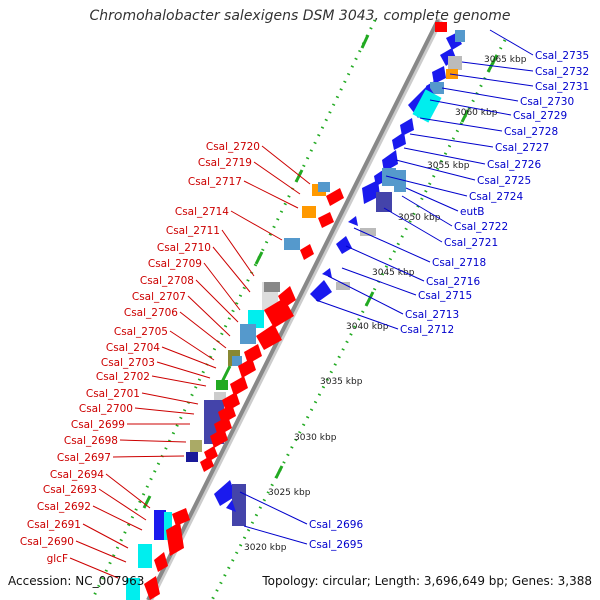 This screenshot has width=600, height=600. What do you see at coordinates (215, 182) in the screenshot?
I see `gene-label-left: Csal_2717` at bounding box center [215, 182].